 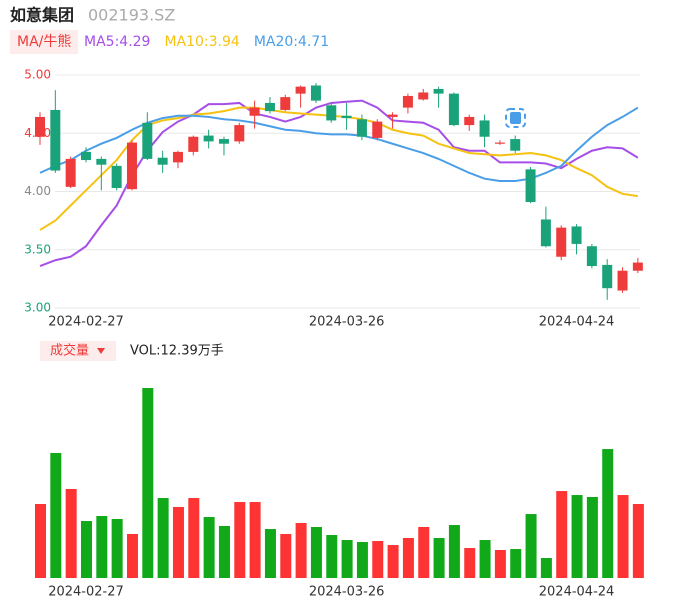 What do you see at coordinates (37, 75) in the screenshot?
I see `y-tick-label: 5.00` at bounding box center [37, 75].